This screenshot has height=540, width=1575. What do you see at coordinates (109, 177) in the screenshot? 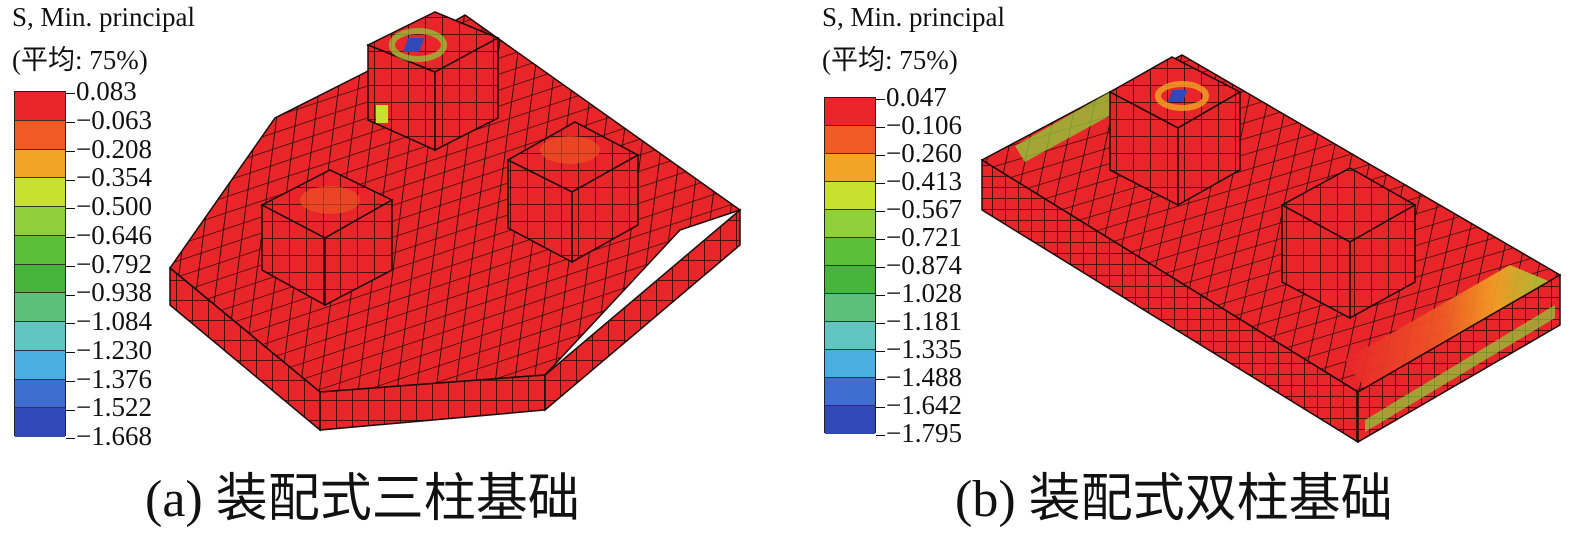
I see `legend-tick-label: −0.354` at bounding box center [109, 177].